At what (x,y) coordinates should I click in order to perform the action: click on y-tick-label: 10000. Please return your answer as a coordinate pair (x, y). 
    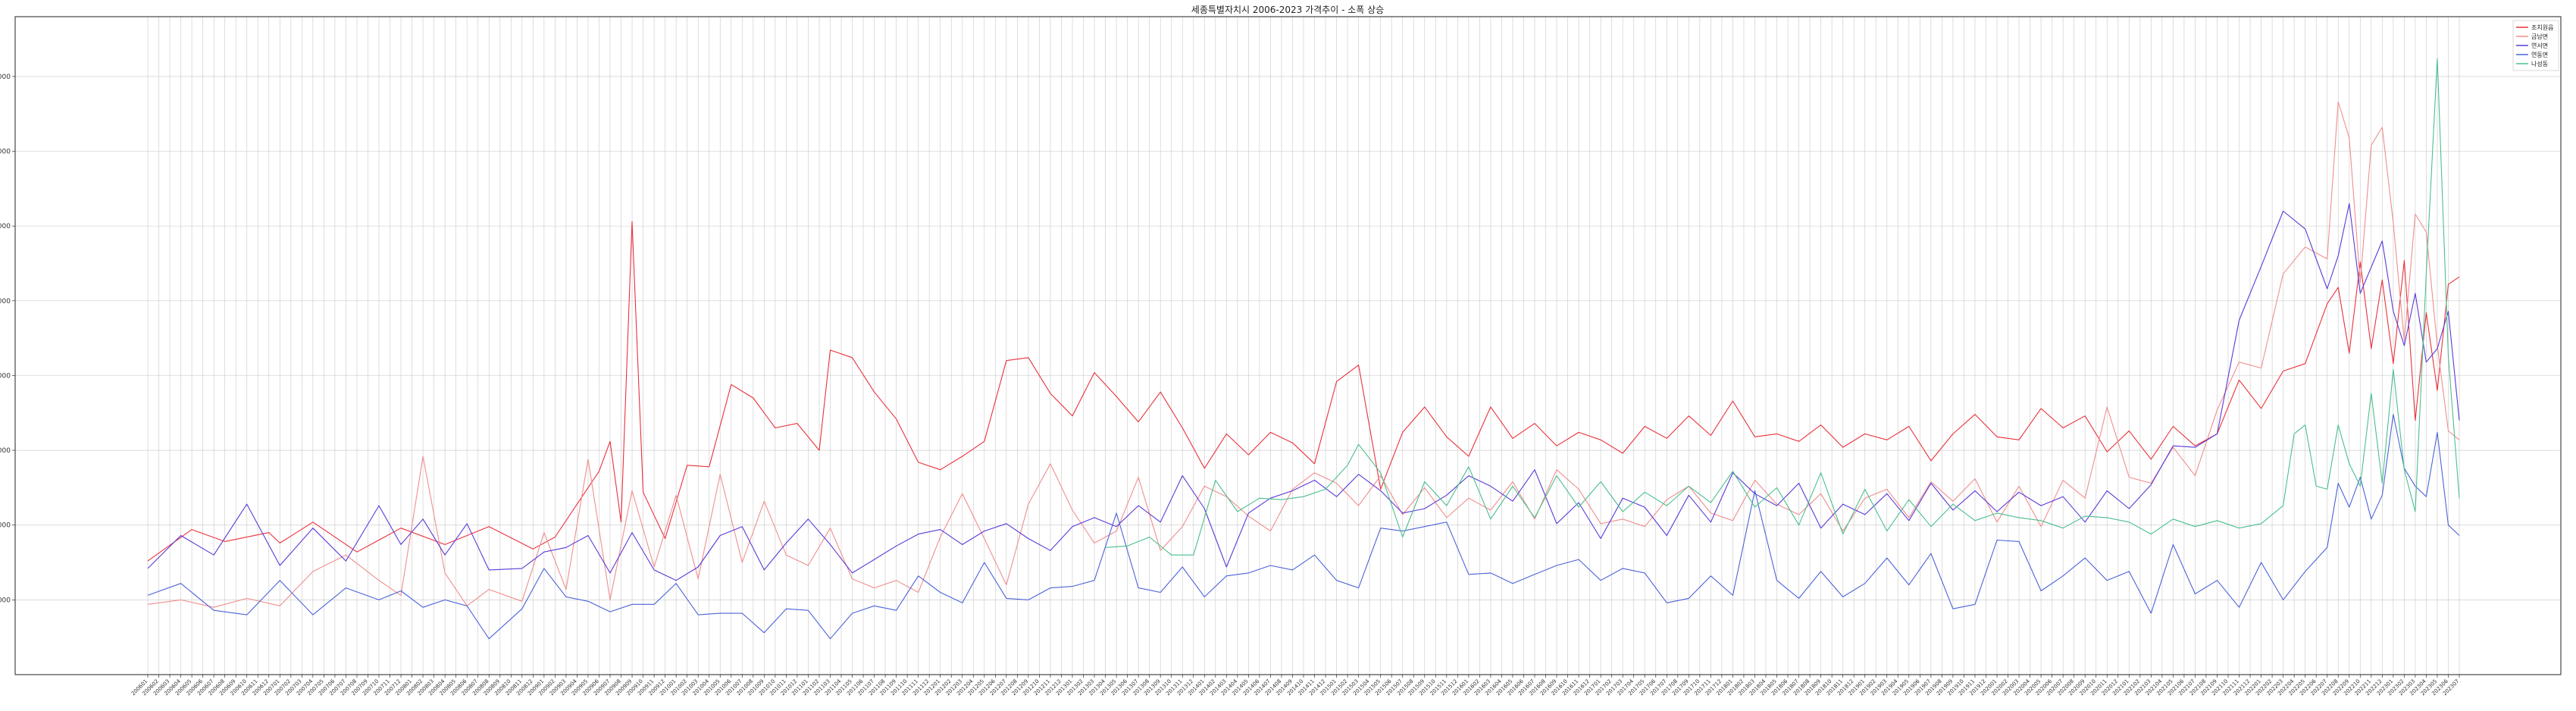
    Looking at the image, I should click on (5, 526).